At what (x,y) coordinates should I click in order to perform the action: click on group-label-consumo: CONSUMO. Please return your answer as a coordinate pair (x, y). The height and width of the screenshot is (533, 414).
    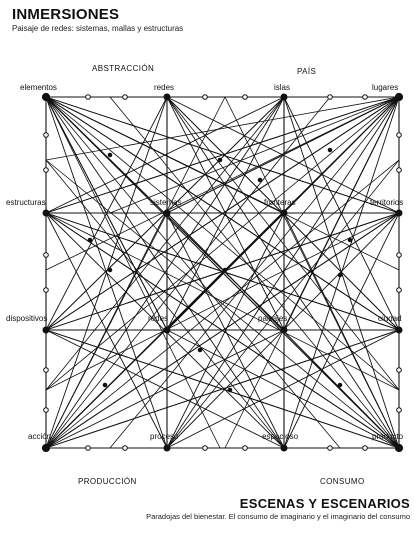
    Looking at the image, I should click on (342, 481).